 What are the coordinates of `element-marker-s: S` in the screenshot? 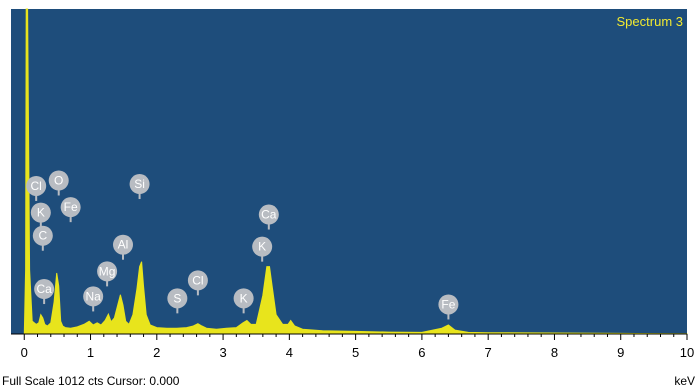 It's located at (177, 301).